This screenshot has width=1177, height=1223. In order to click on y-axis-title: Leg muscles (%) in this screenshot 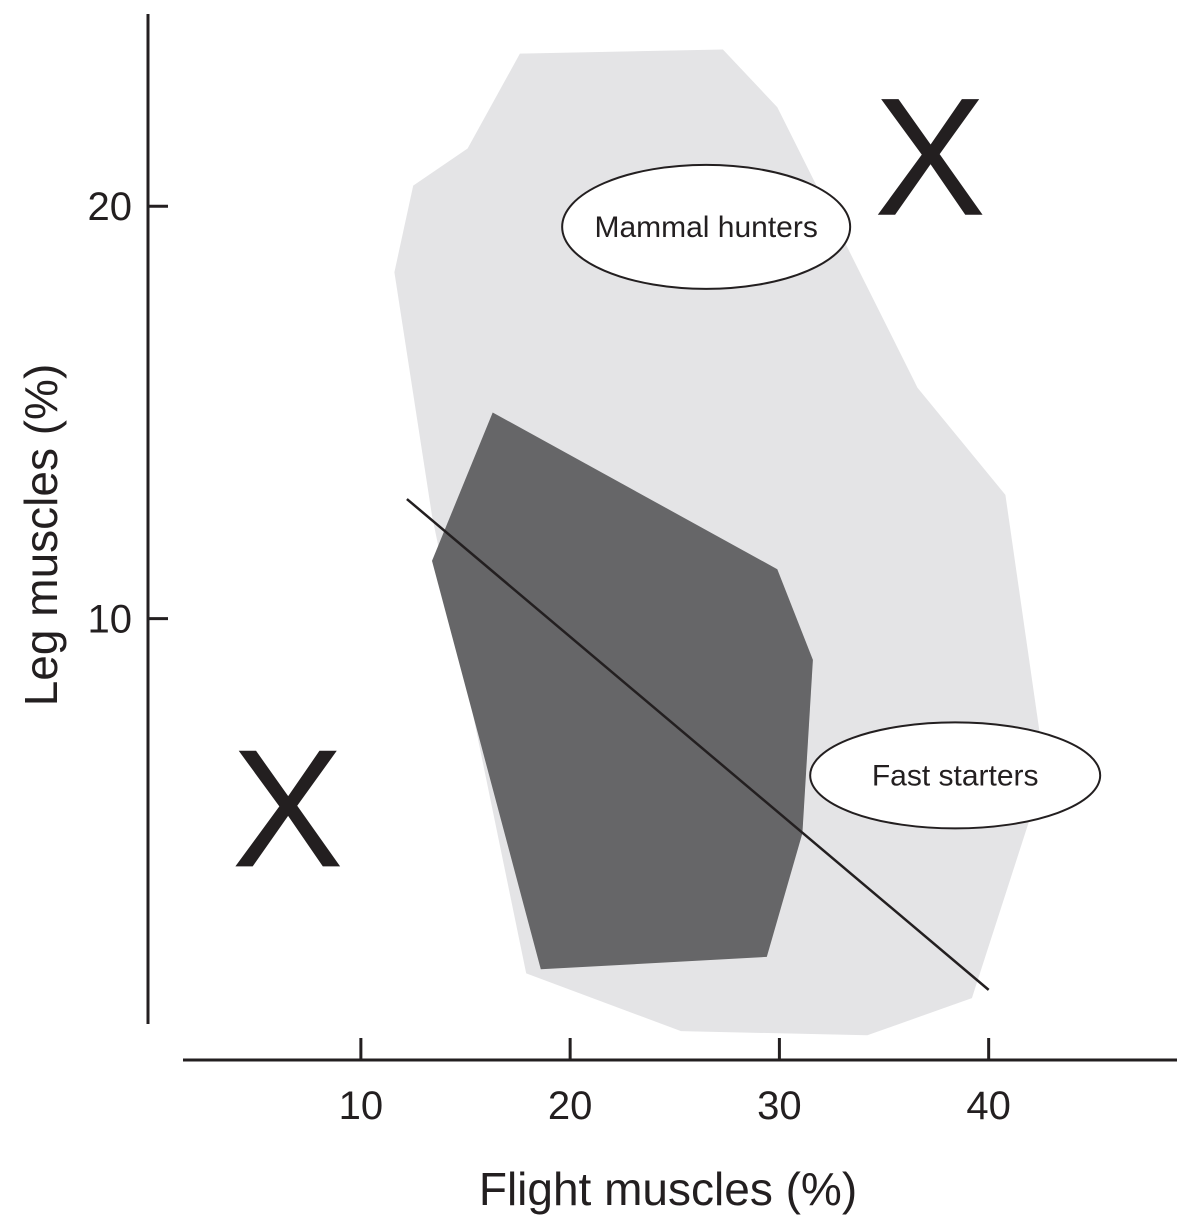, I will do `click(41, 535)`.